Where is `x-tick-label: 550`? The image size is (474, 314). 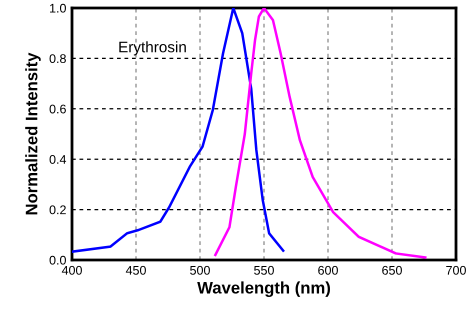 x-tick-label: 550 is located at coordinates (264, 270).